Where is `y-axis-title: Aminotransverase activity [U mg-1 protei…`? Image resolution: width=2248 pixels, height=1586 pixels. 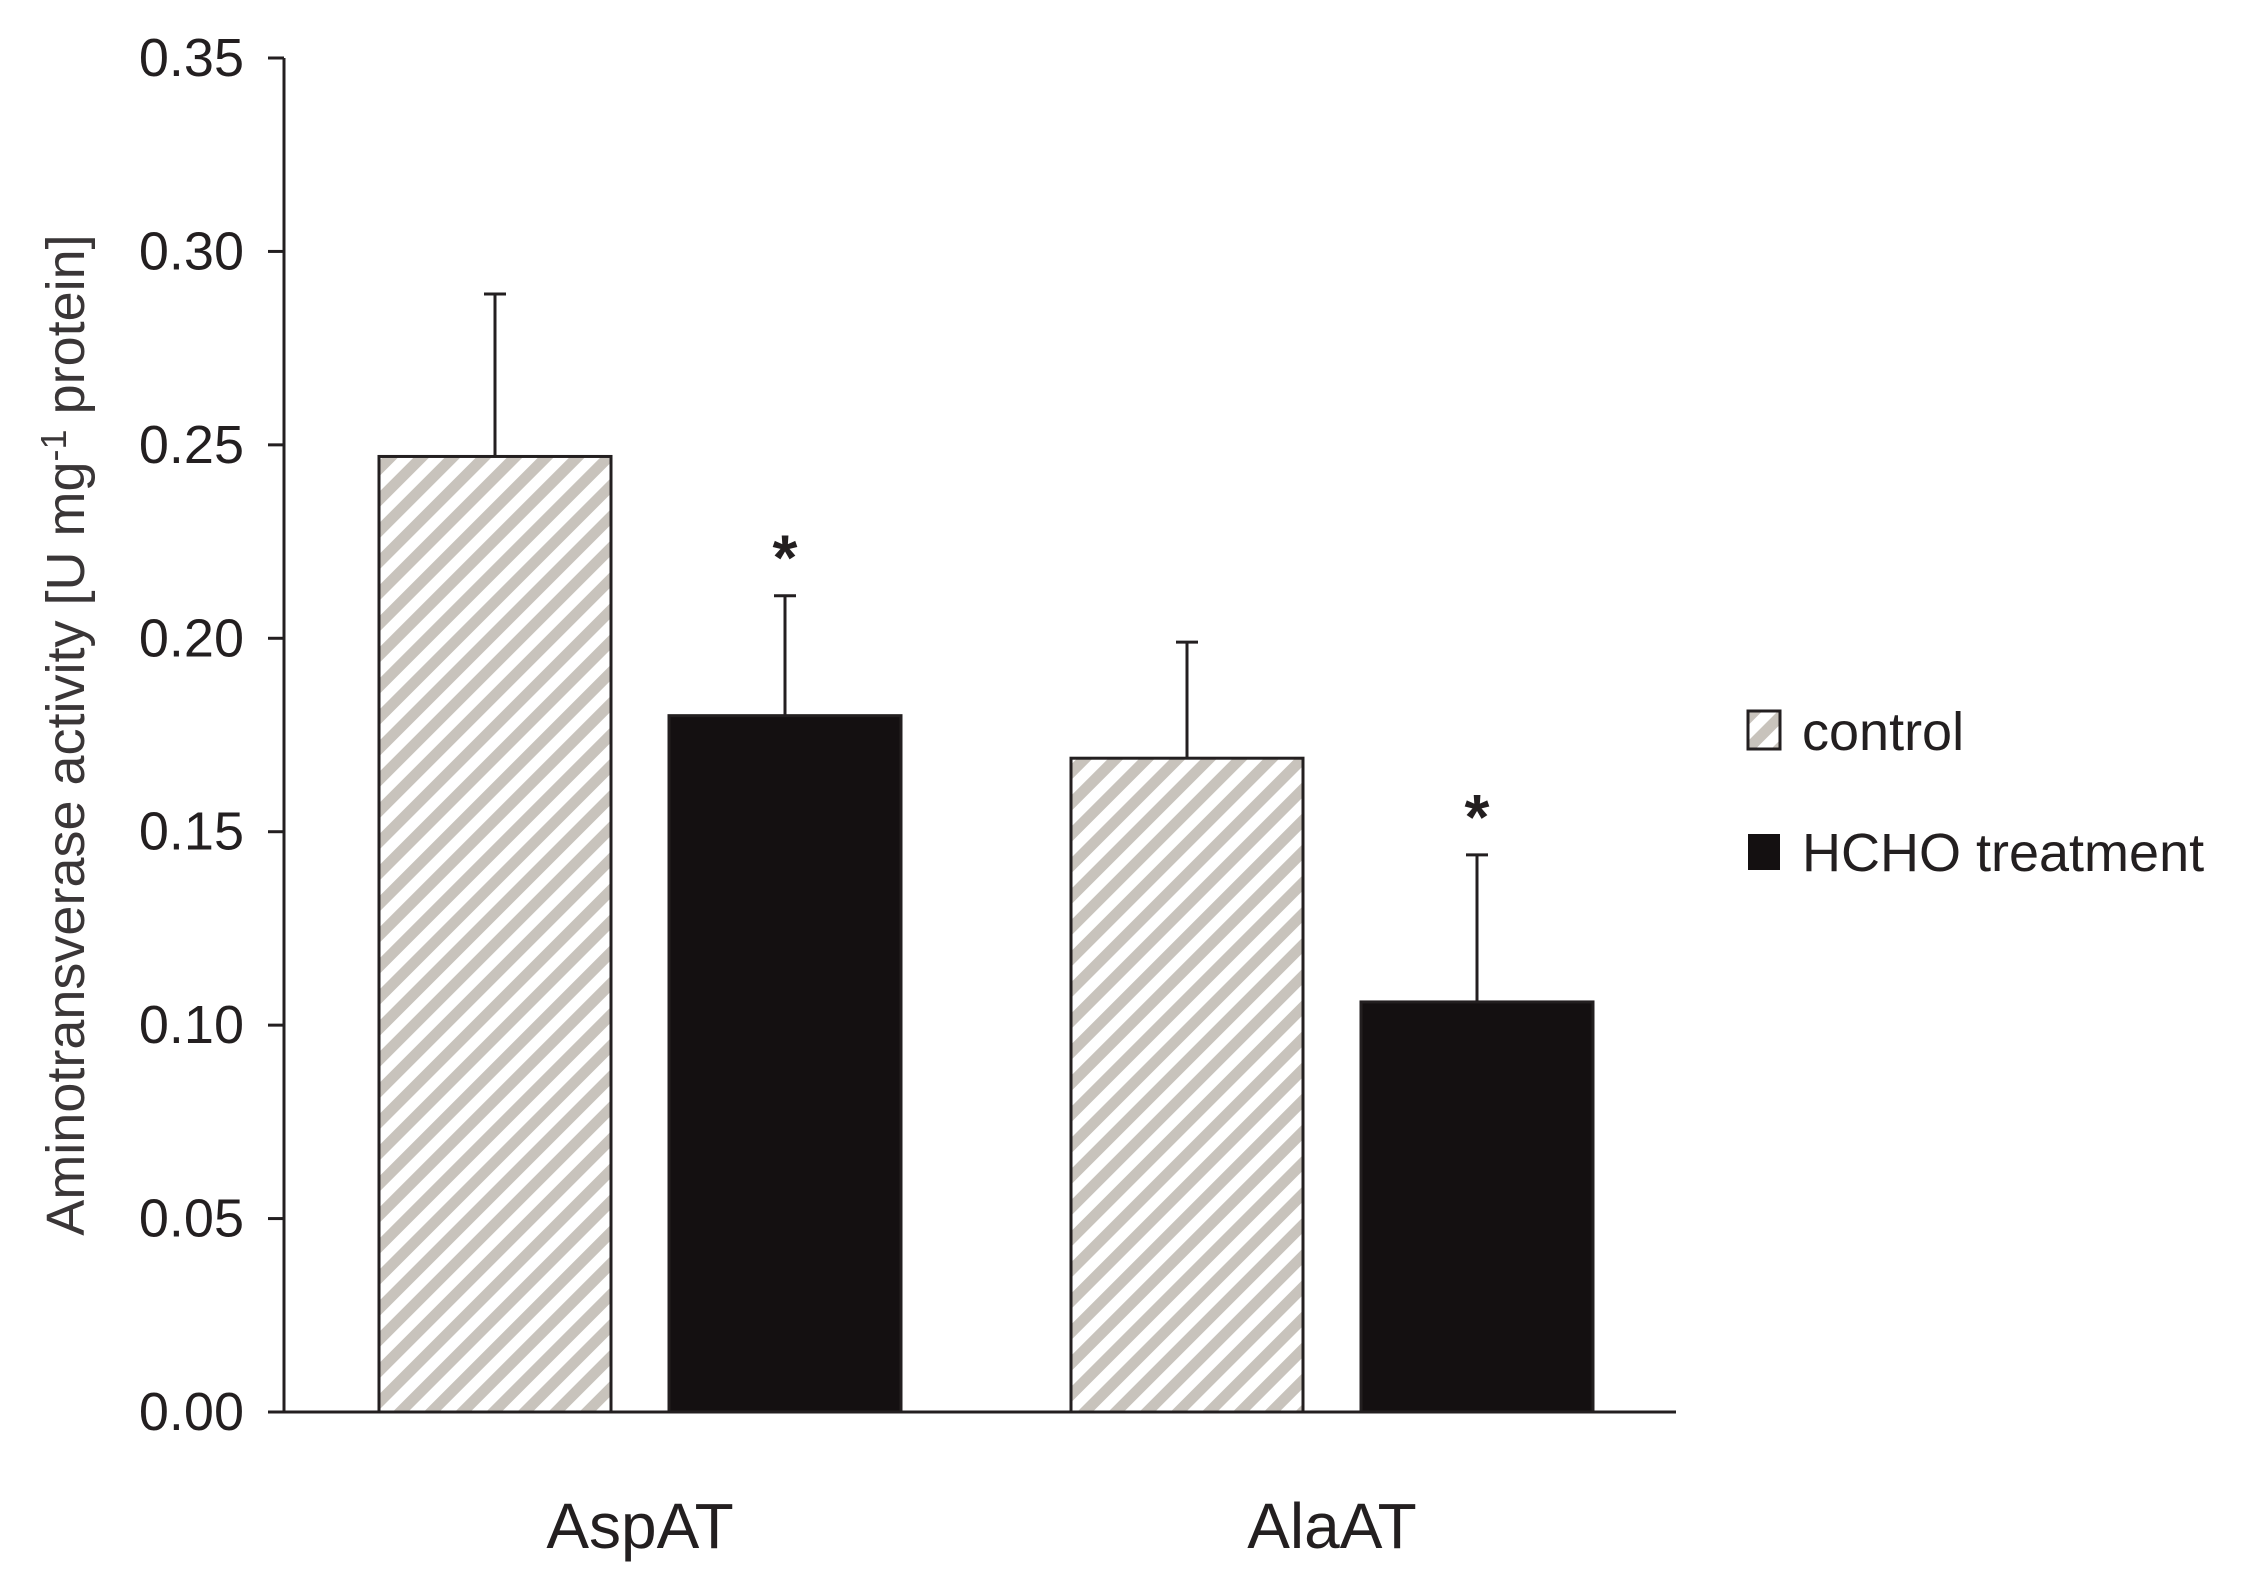 y-axis-title: Aminotransverase activity [U mg-1 protei… is located at coordinates (64, 734).